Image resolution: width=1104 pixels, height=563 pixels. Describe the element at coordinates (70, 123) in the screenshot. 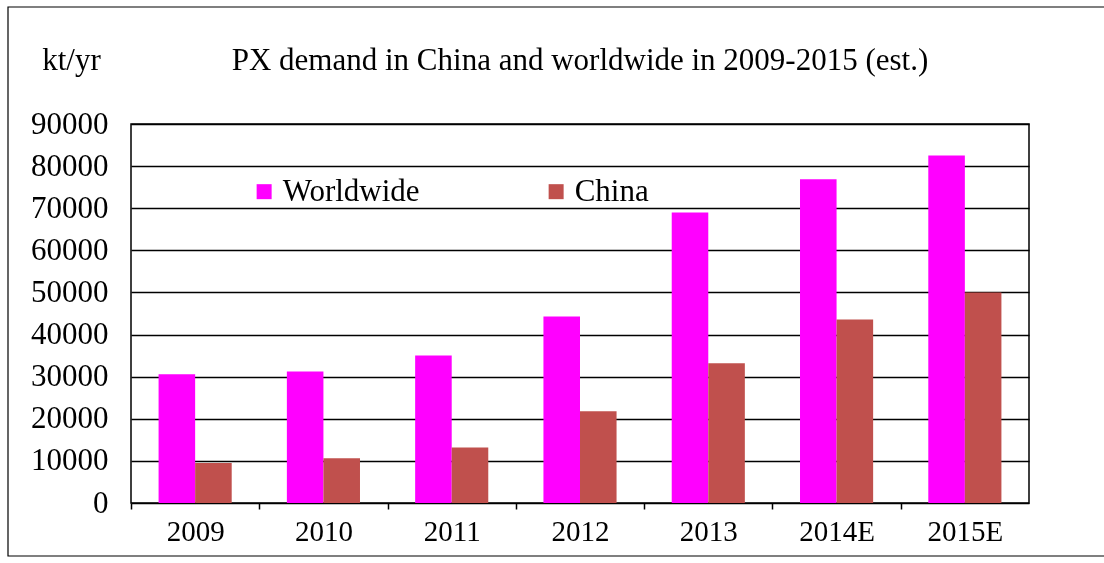

I see `y-tick-label: 90000` at that location.